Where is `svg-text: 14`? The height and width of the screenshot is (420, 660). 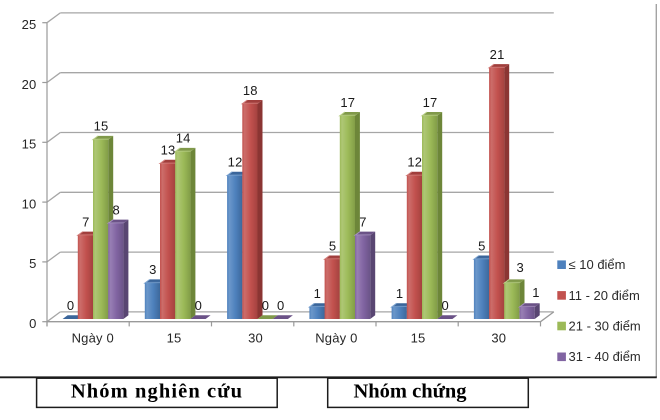
svg-text: 14 is located at coordinates (183, 138).